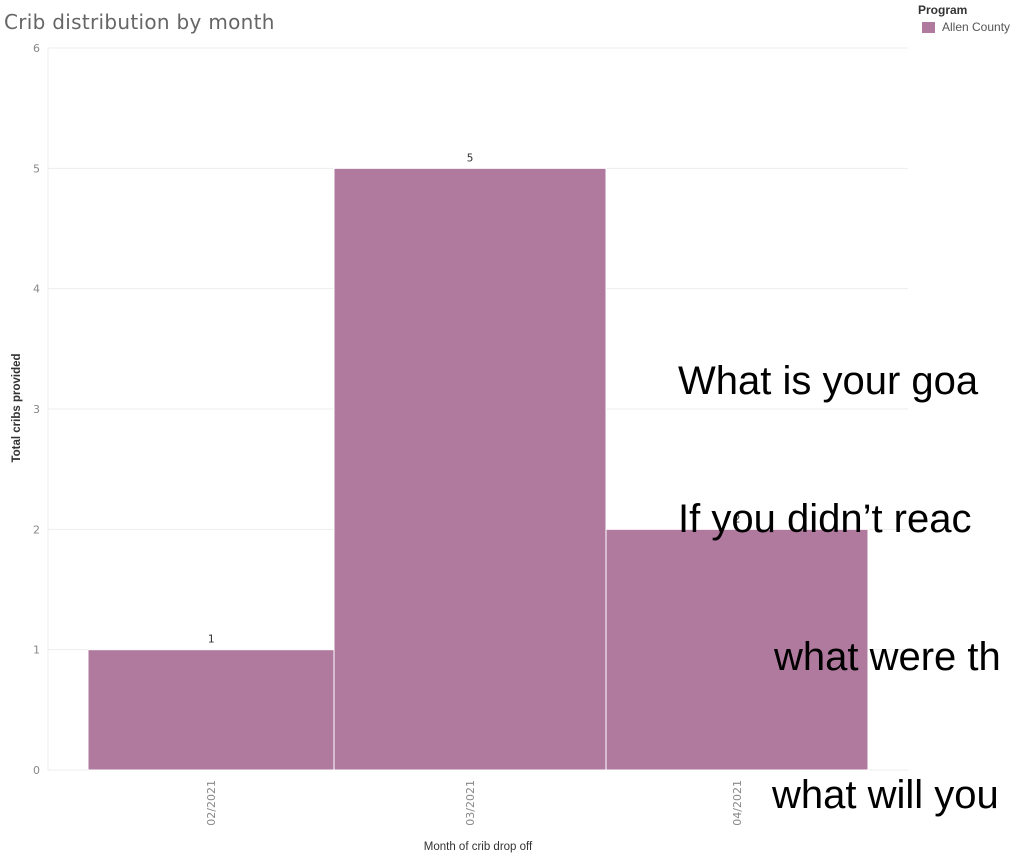 Image resolution: width=1022 pixels, height=864 pixels. I want to click on y-tick-label: 5, so click(36, 168).